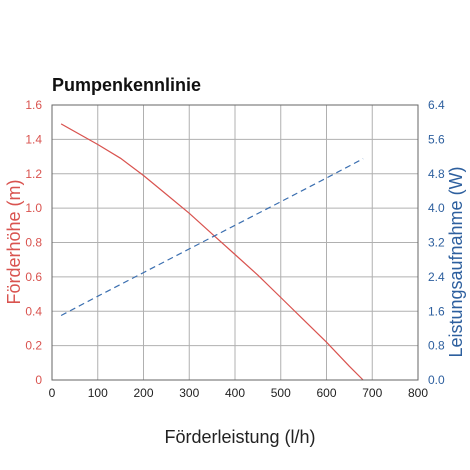 The image size is (470, 470). What do you see at coordinates (436, 105) in the screenshot?
I see `y-right-tick-label: 6.4` at bounding box center [436, 105].